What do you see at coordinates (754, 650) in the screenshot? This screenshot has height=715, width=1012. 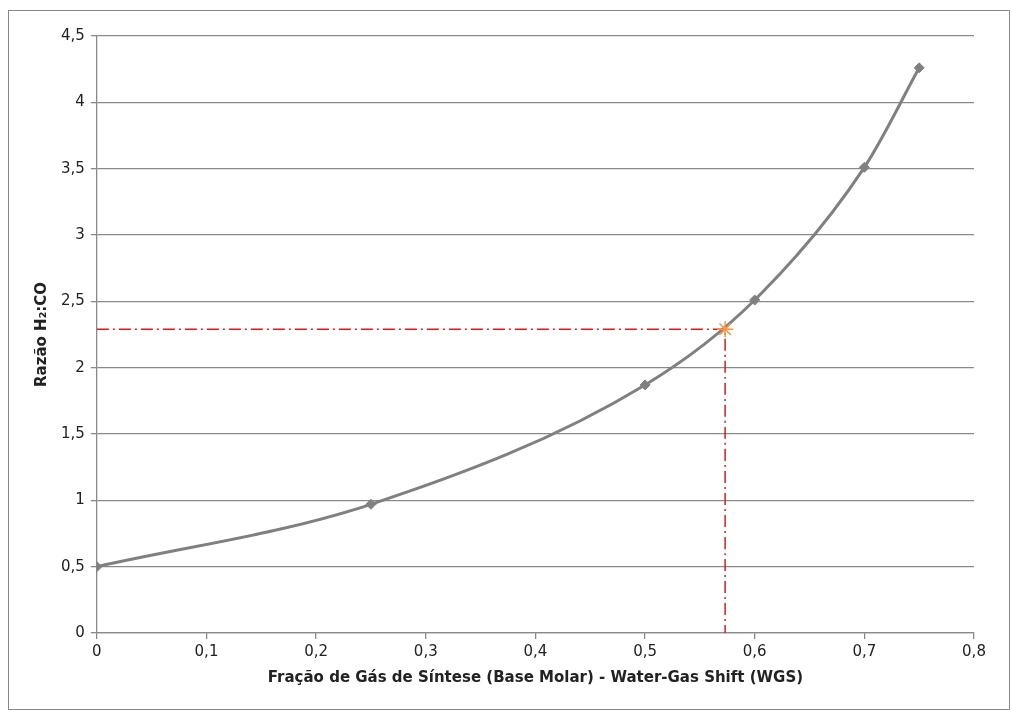 I see `x-tick-label: 0,6` at bounding box center [754, 650].